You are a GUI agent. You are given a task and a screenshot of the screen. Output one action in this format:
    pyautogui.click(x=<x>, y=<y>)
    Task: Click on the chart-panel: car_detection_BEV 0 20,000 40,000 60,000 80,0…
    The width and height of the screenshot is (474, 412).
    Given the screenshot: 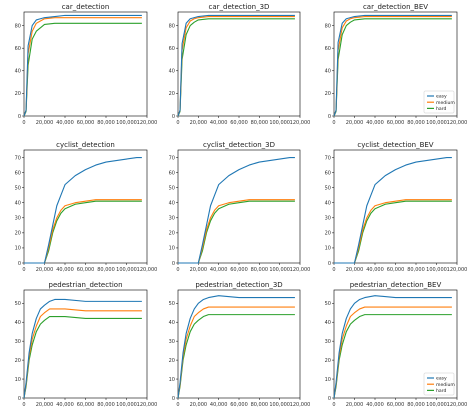 What is the action you would take?
    pyautogui.click(x=396, y=64)
    